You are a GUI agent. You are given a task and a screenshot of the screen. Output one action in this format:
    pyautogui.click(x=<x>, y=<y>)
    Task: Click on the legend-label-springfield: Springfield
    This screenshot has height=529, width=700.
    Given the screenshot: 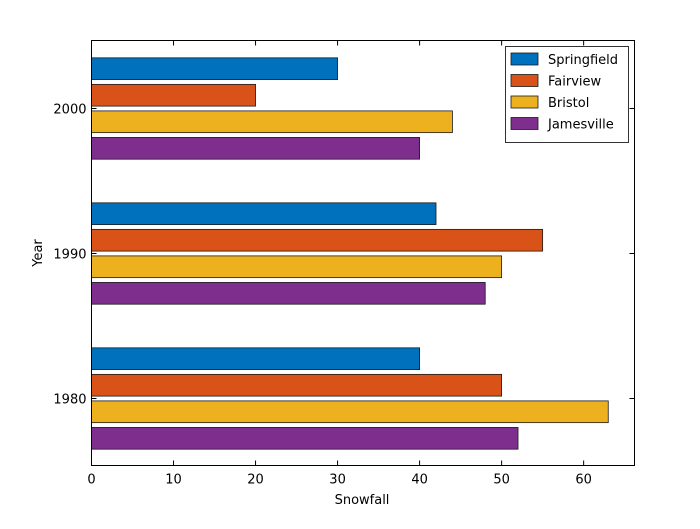 What is the action you would take?
    pyautogui.click(x=583, y=60)
    